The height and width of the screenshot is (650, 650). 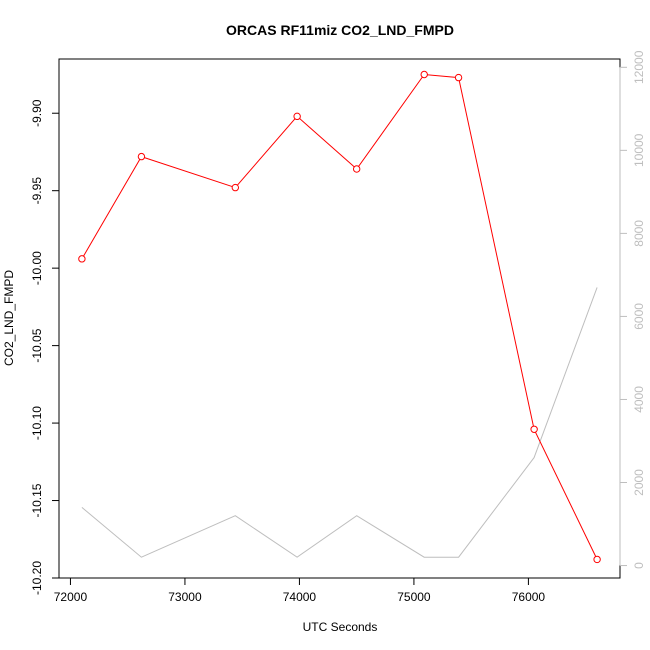 I want to click on y-tick-label: -10.05, so click(x=37, y=345).